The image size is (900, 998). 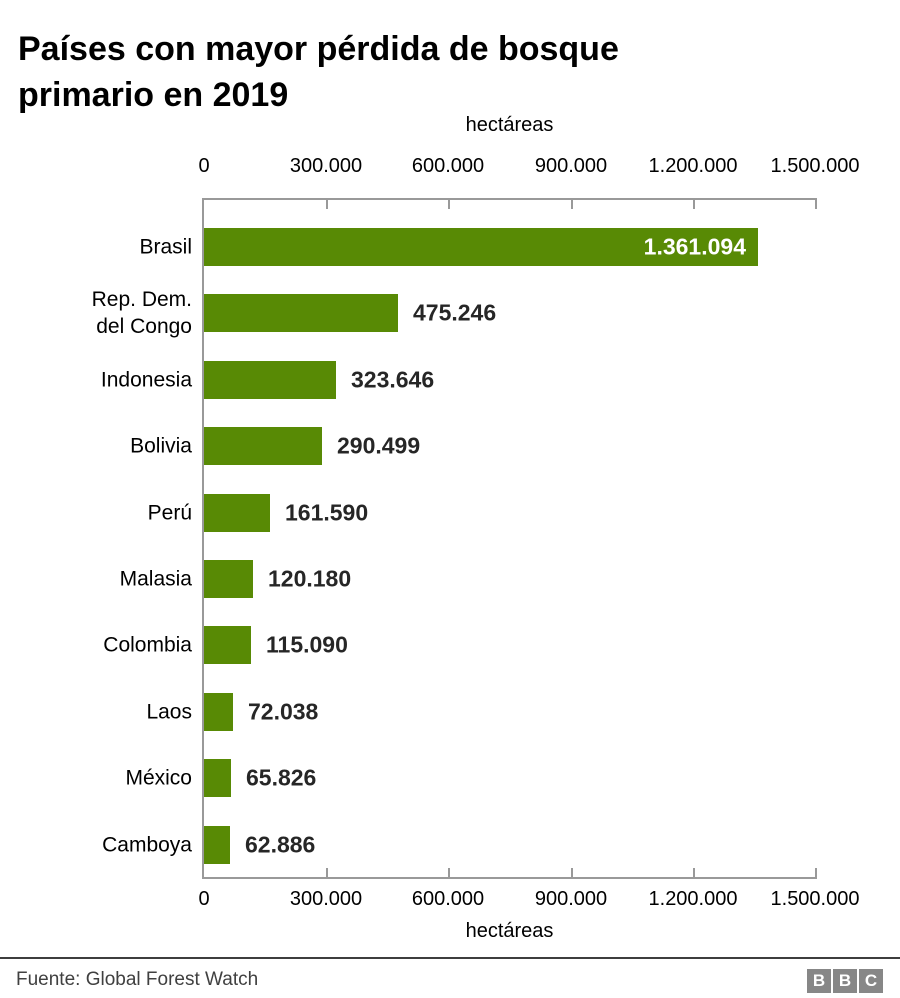 I want to click on value-label: 115.090, so click(x=307, y=644).